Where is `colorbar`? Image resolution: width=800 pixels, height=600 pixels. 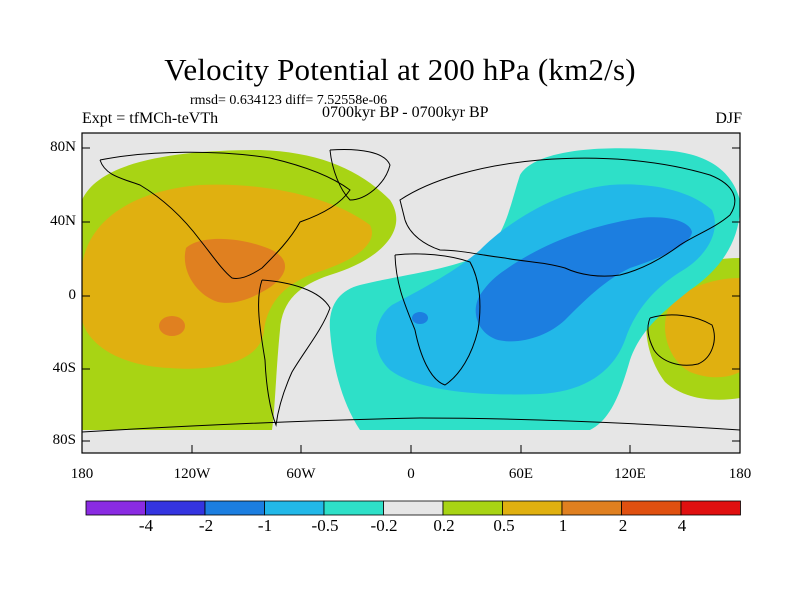
colorbar is located at coordinates (413, 508).